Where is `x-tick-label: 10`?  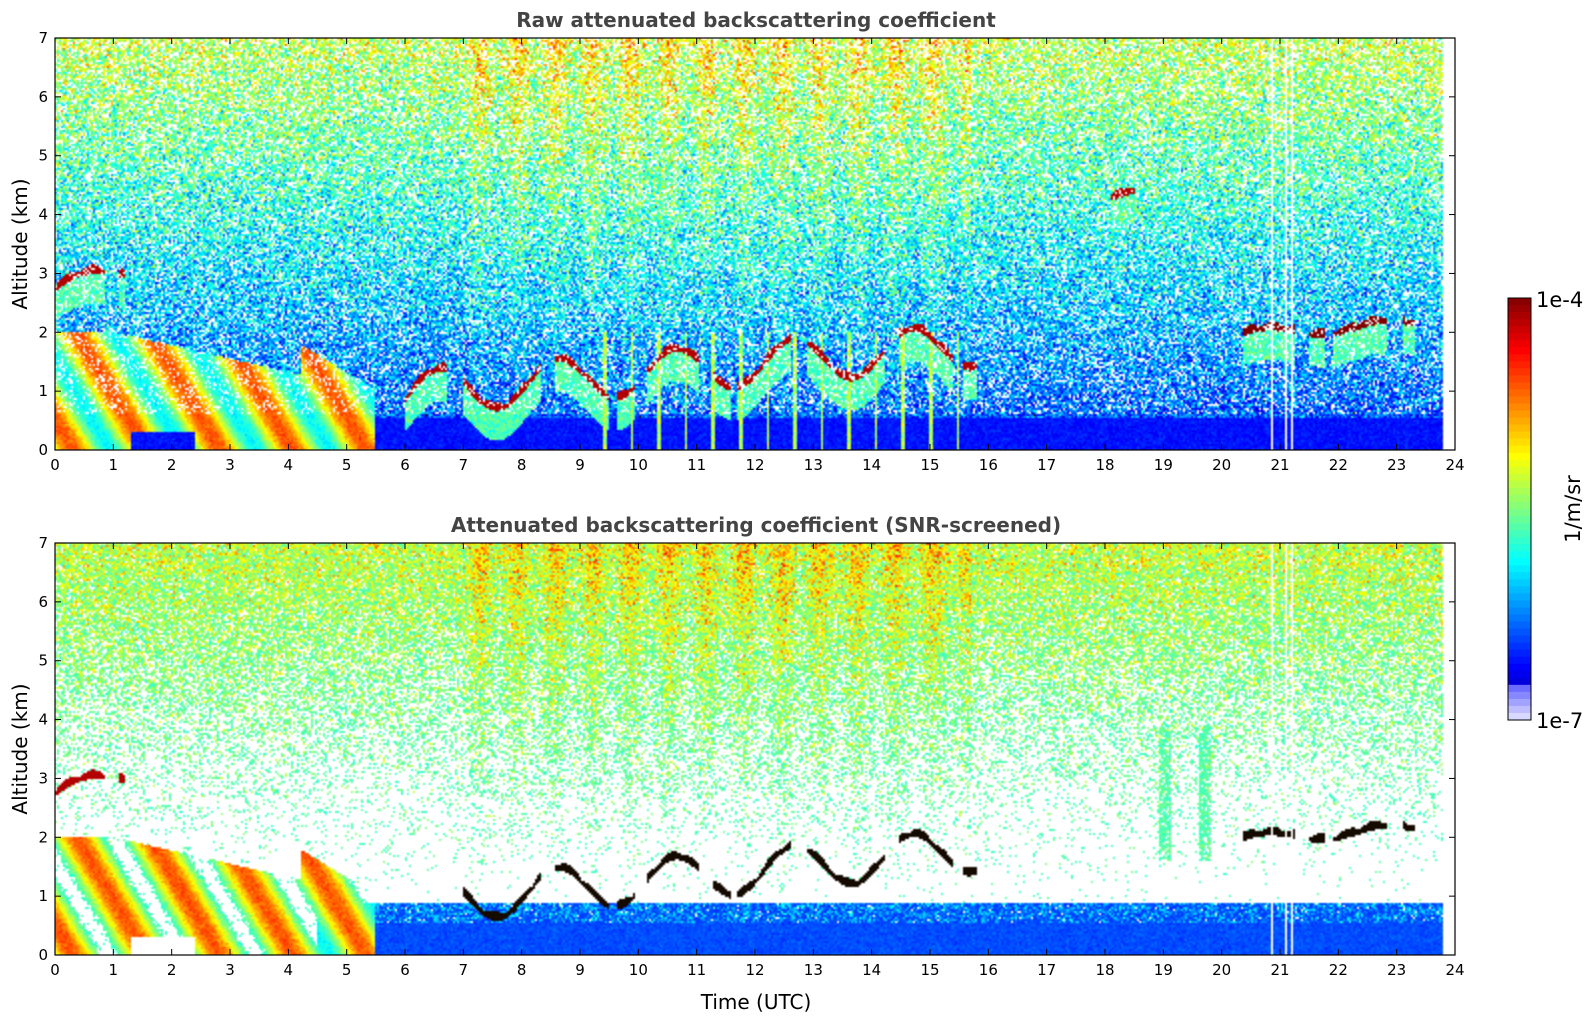
x-tick-label: 10 is located at coordinates (638, 970).